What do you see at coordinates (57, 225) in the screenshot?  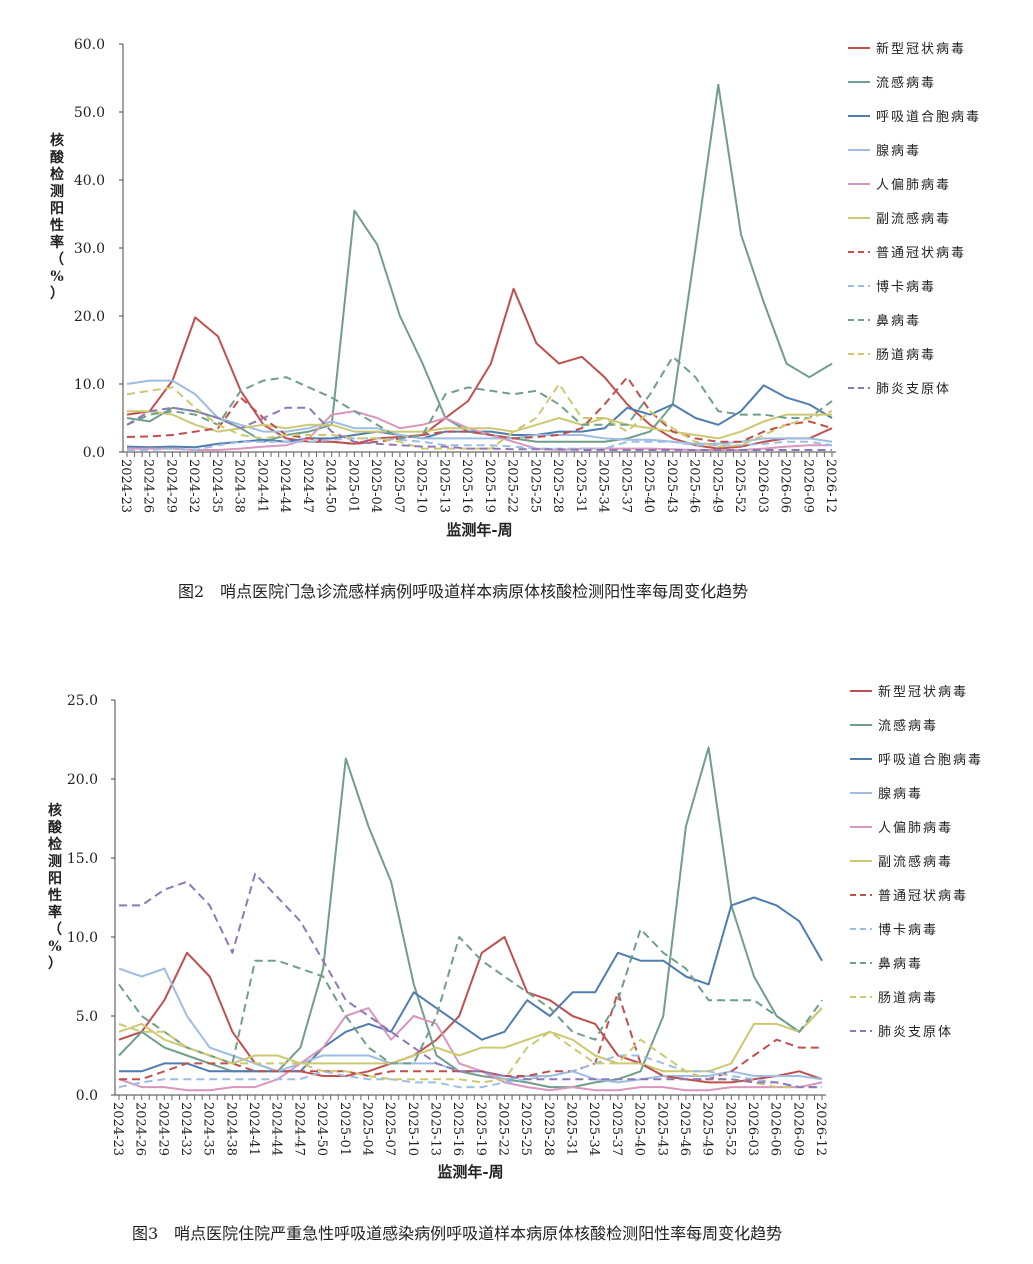 I see `y-axis-title-char: 性` at bounding box center [57, 225].